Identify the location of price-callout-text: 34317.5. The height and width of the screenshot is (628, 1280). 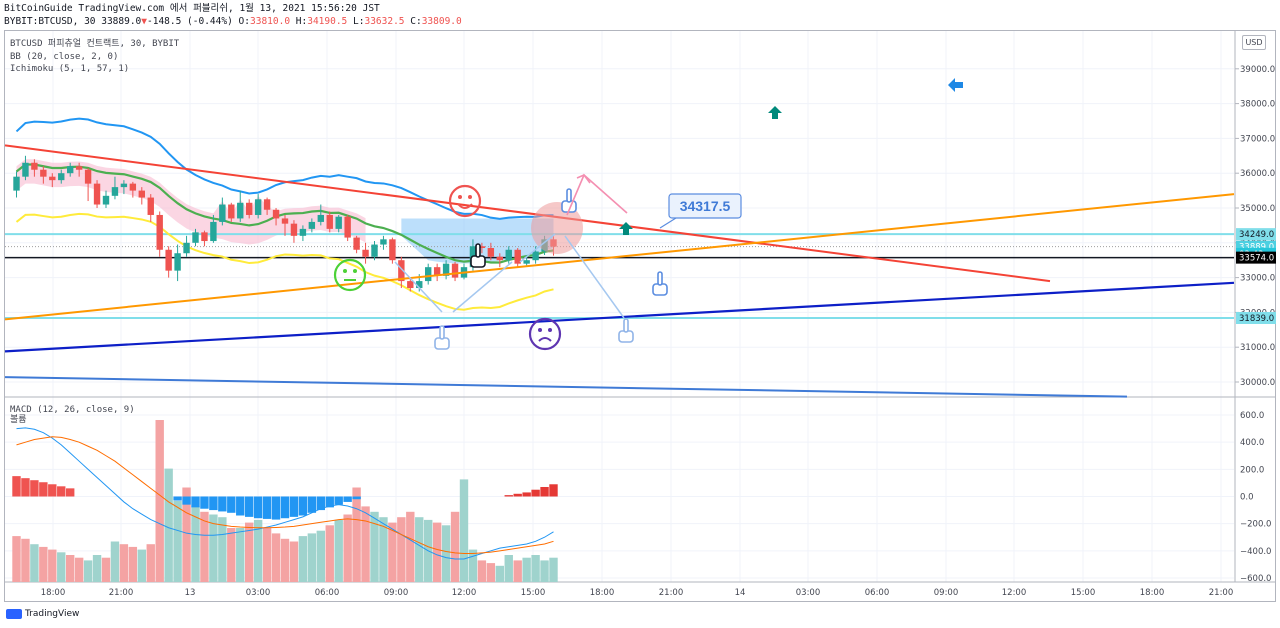
(705, 206).